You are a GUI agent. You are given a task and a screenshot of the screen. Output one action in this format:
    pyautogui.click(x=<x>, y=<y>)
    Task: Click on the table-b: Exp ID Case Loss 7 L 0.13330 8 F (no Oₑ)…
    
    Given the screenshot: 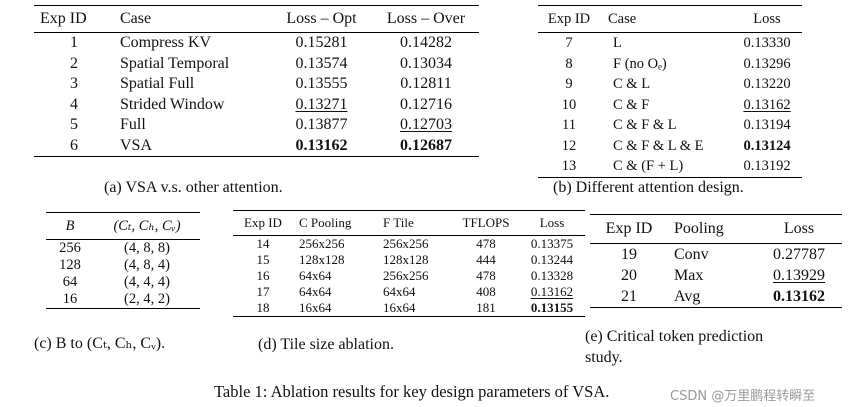 What is the action you would take?
    pyautogui.click(x=670, y=91)
    